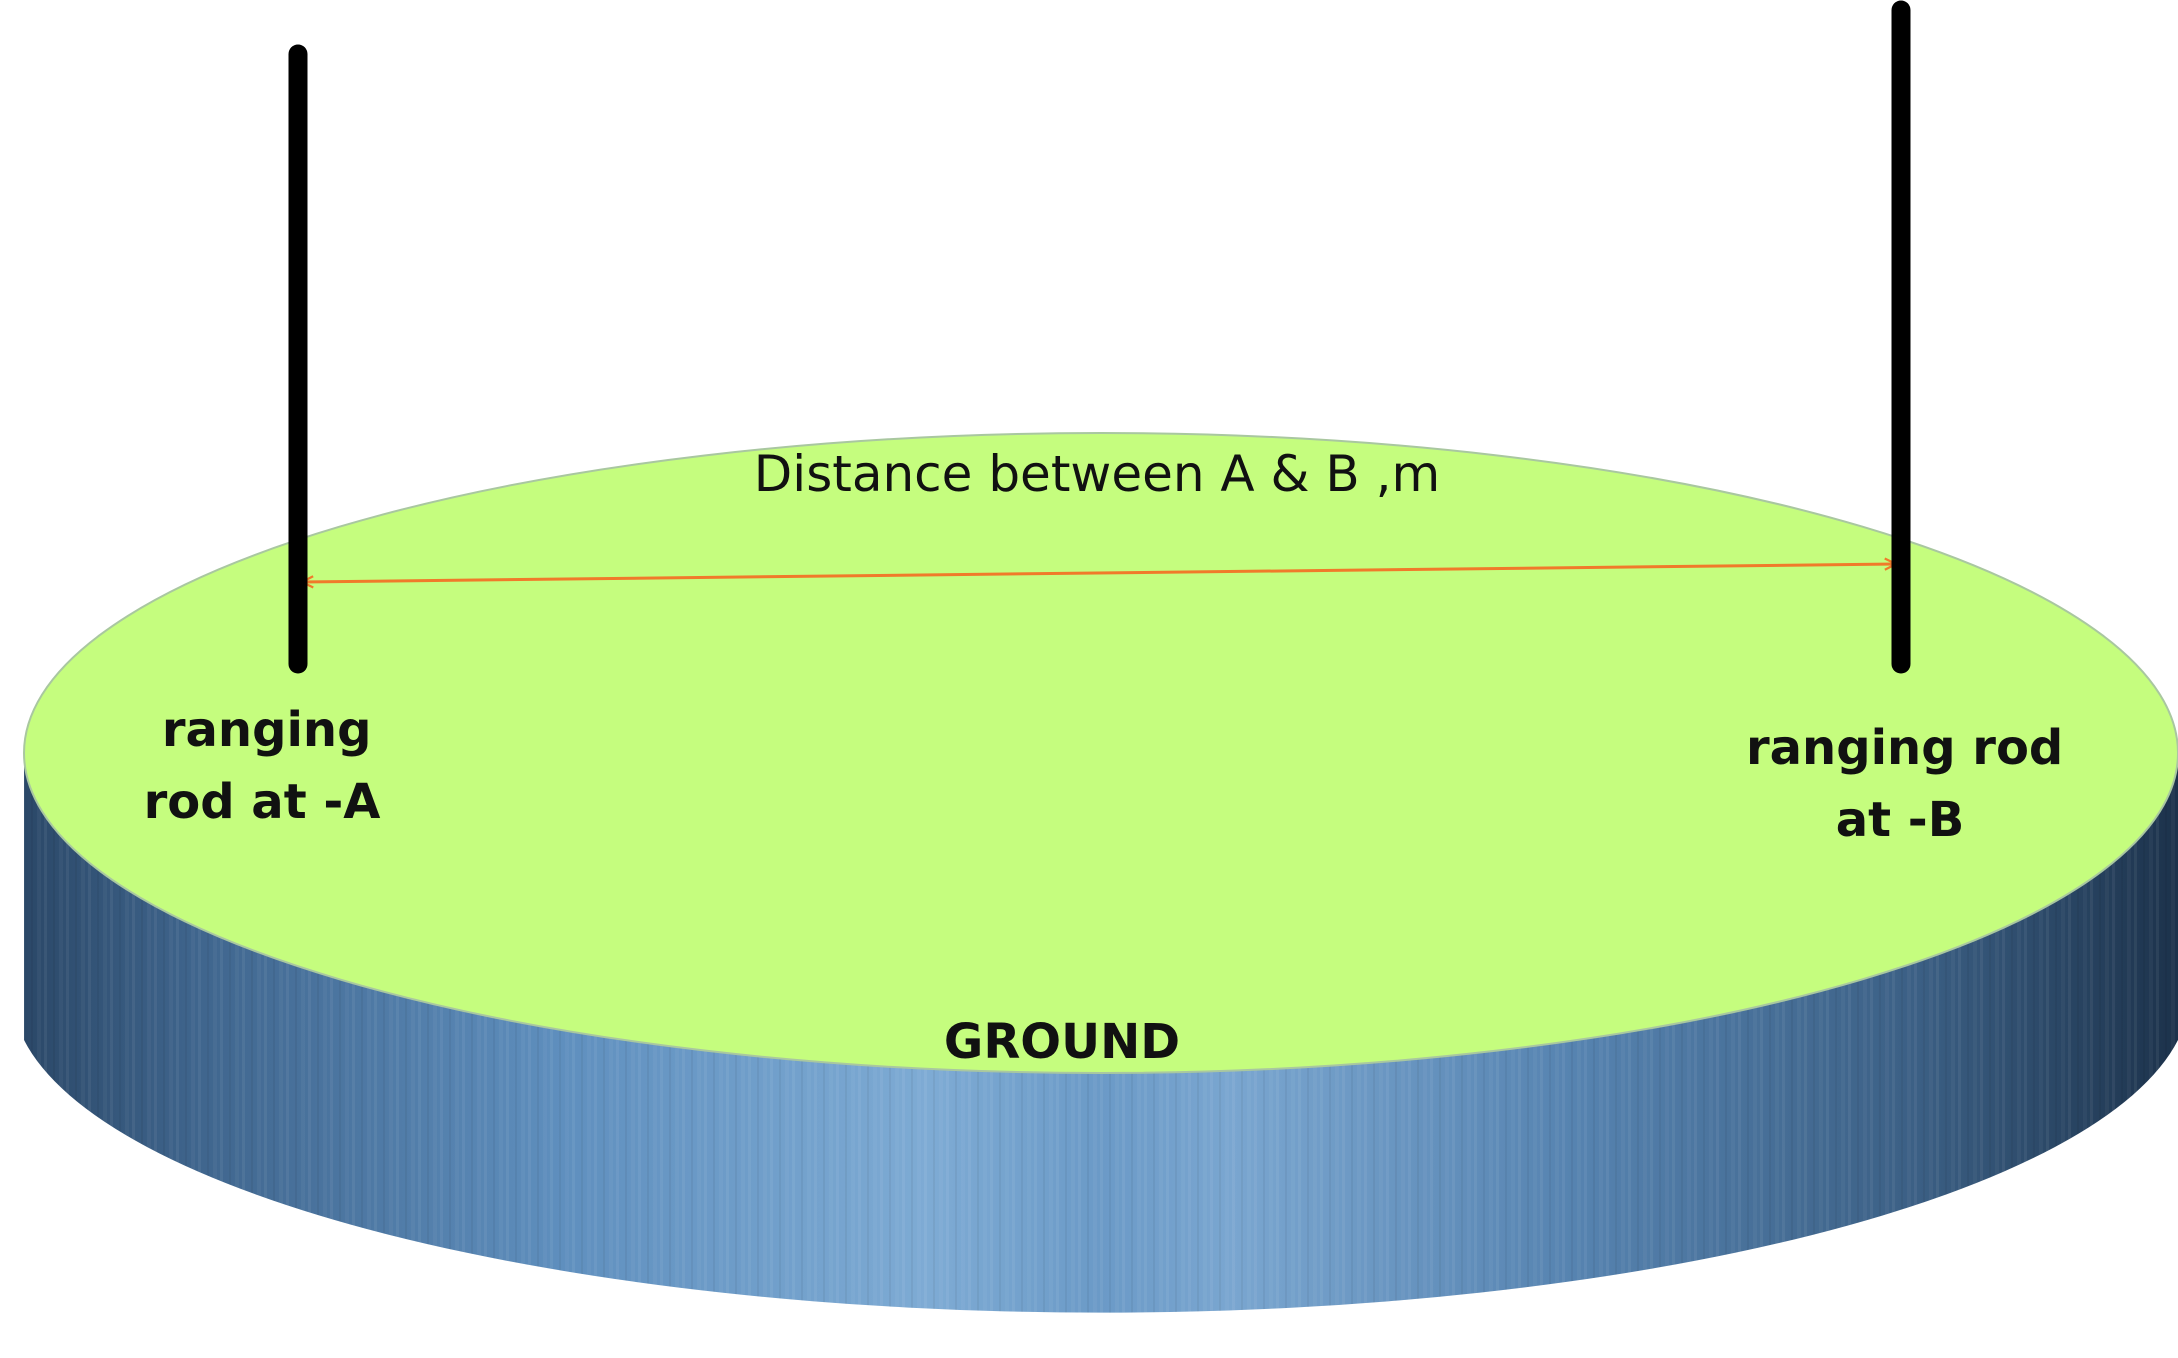 The image size is (2178, 1358). Describe the element at coordinates (1913, 784) in the screenshot. I see `rod-b-label: ranging rod at -B` at that location.